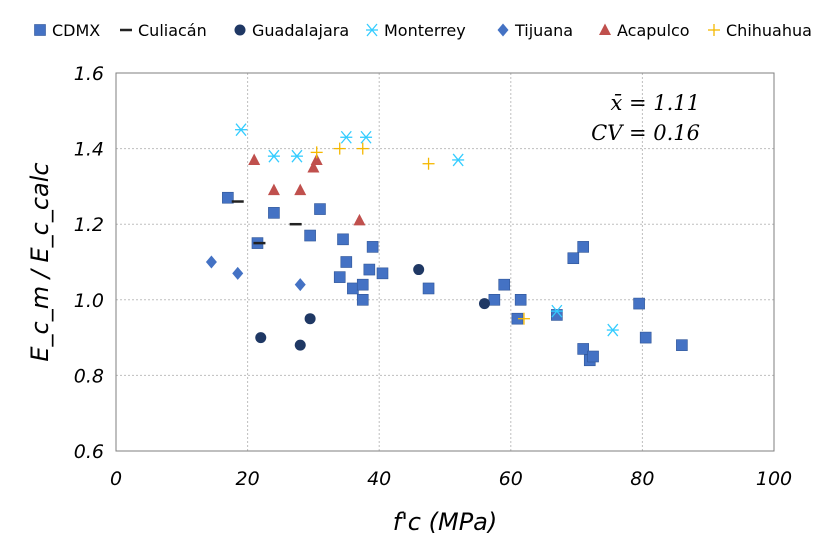  I want to click on y-axis-ticks: 0.6 0.8 1.0 1.2 1.4 1.6, so click(89, 263).